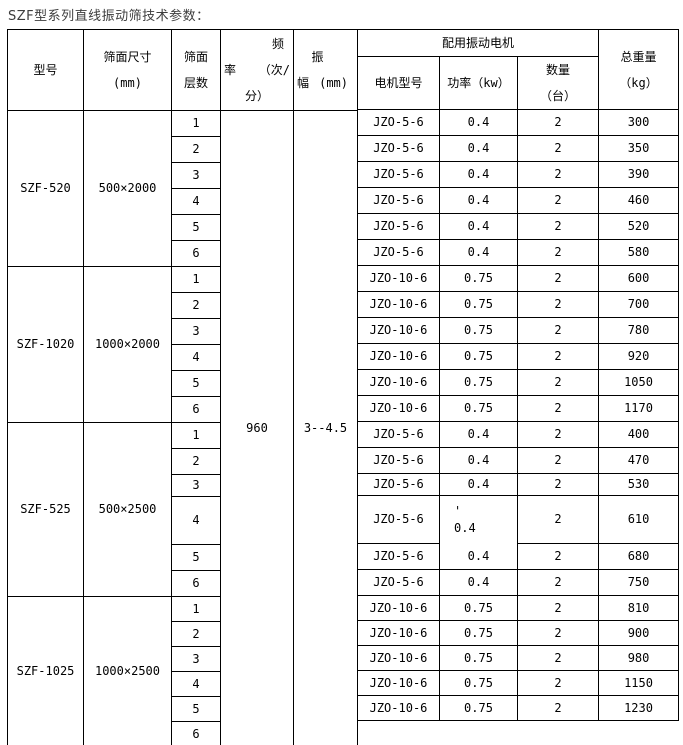 The width and height of the screenshot is (683, 745). Describe the element at coordinates (195, 57) in the screenshot. I see `header-layers-line1: 筛面` at that location.